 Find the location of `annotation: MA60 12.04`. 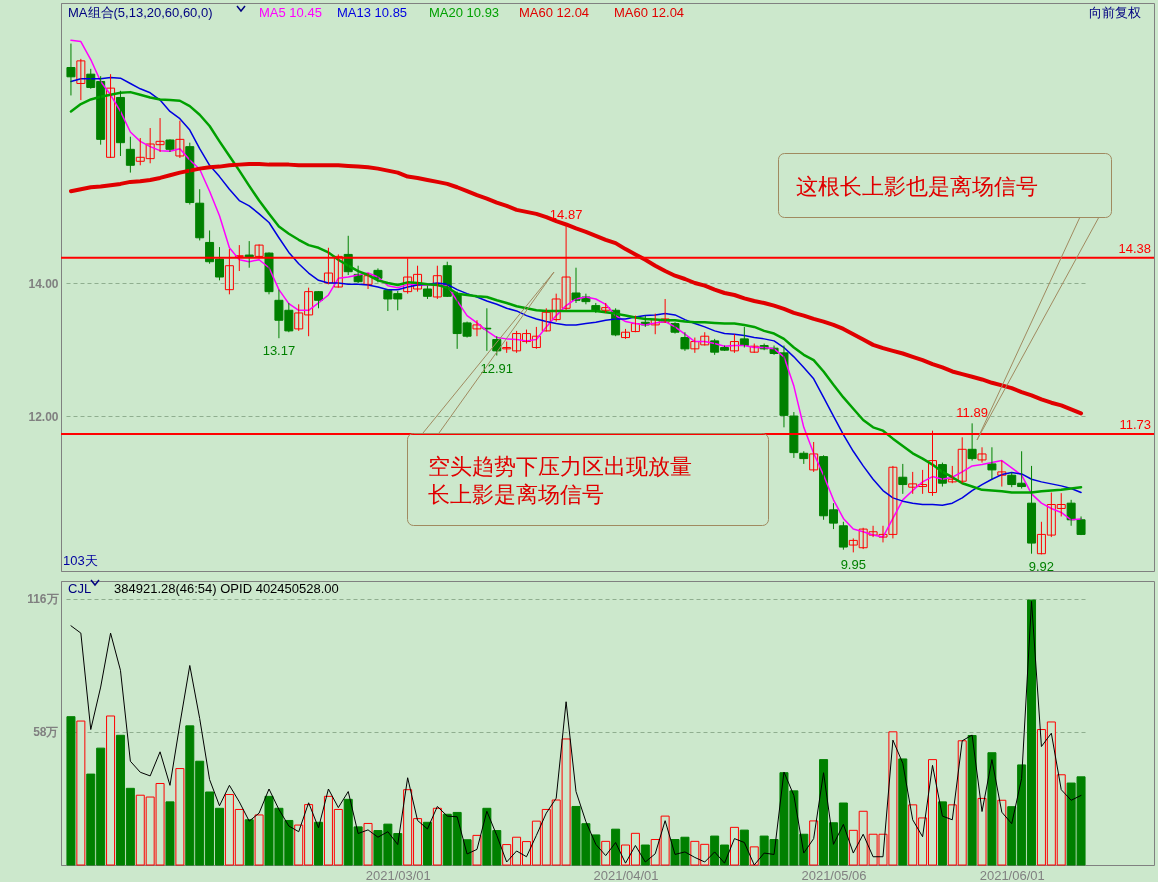

annotation: MA60 12.04 is located at coordinates (649, 12).